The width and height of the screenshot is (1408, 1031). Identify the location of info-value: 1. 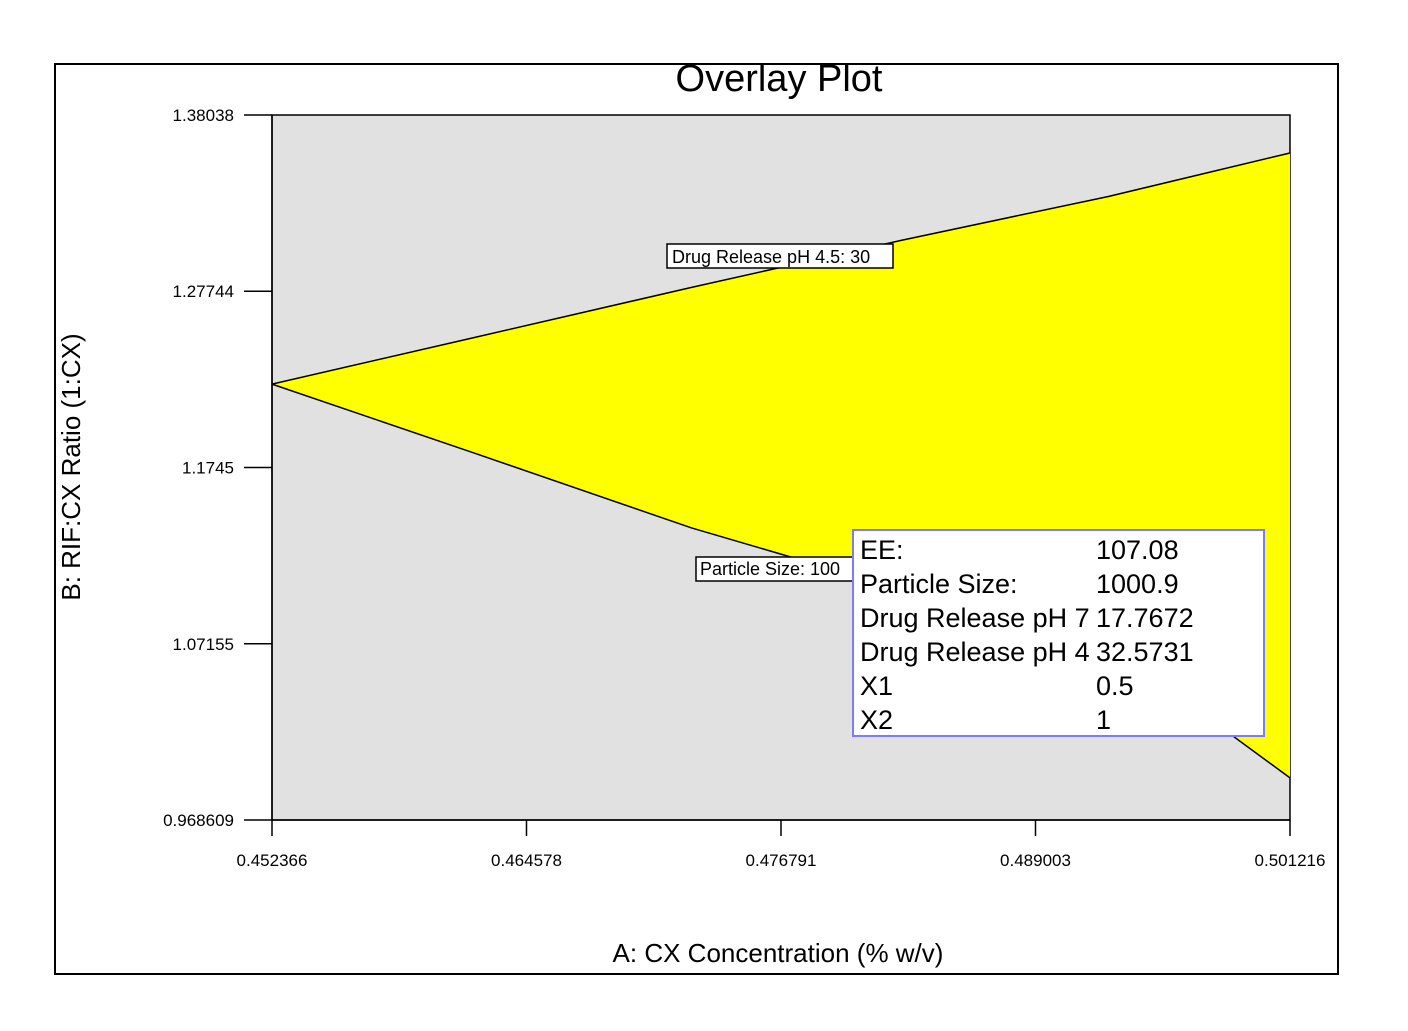
(1104, 720).